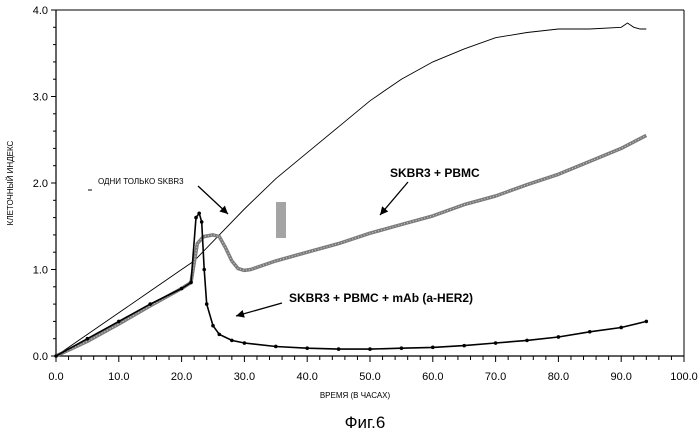  Describe the element at coordinates (40, 98) in the screenshot. I see `y-tick-label: 3.0` at that location.